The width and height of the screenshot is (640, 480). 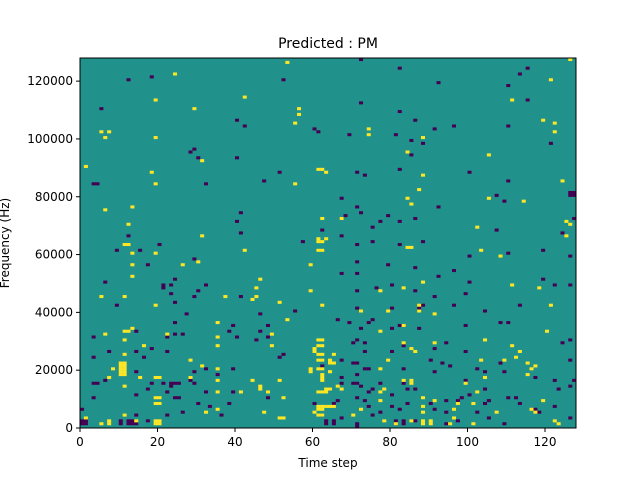 I want to click on x-tick-label: 100, so click(x=467, y=442).